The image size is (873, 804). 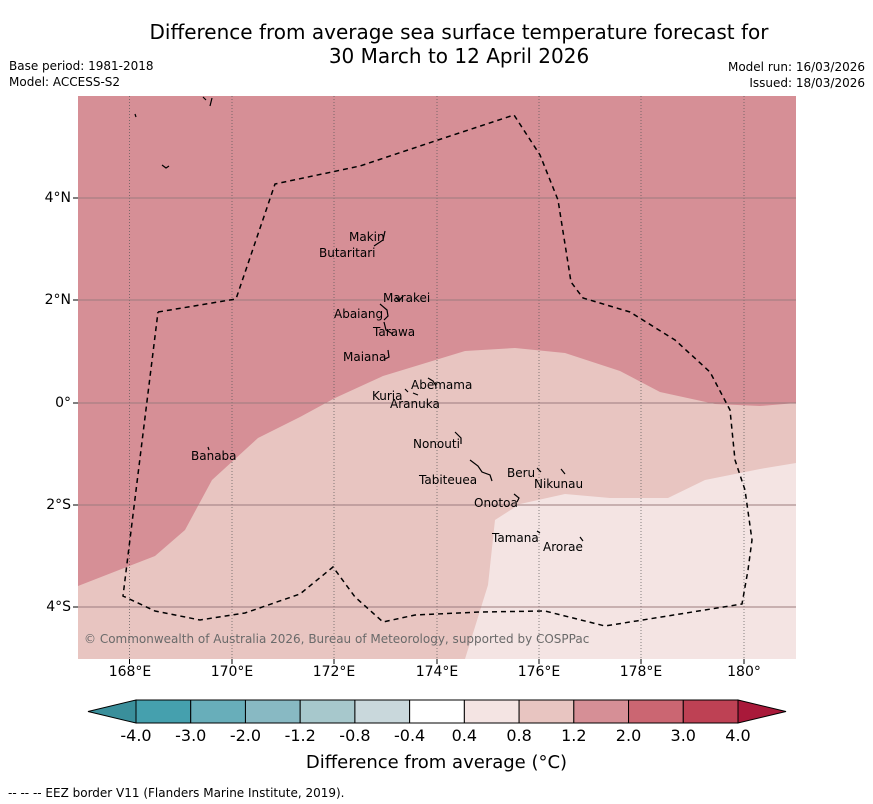 I want to click on label-nonouti: Nonouti, so click(x=436, y=444).